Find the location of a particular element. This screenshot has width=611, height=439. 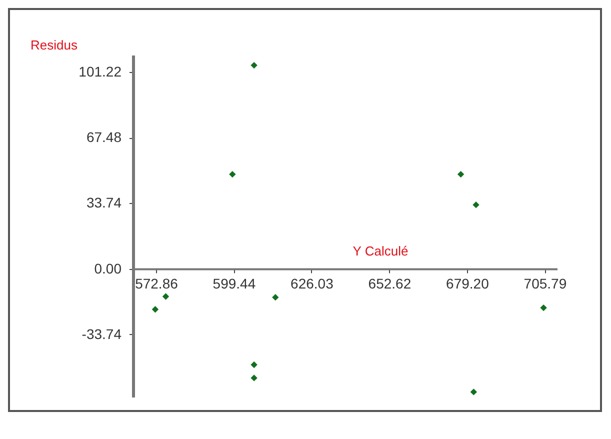

y-tick-label: 0.00 is located at coordinates (108, 268).